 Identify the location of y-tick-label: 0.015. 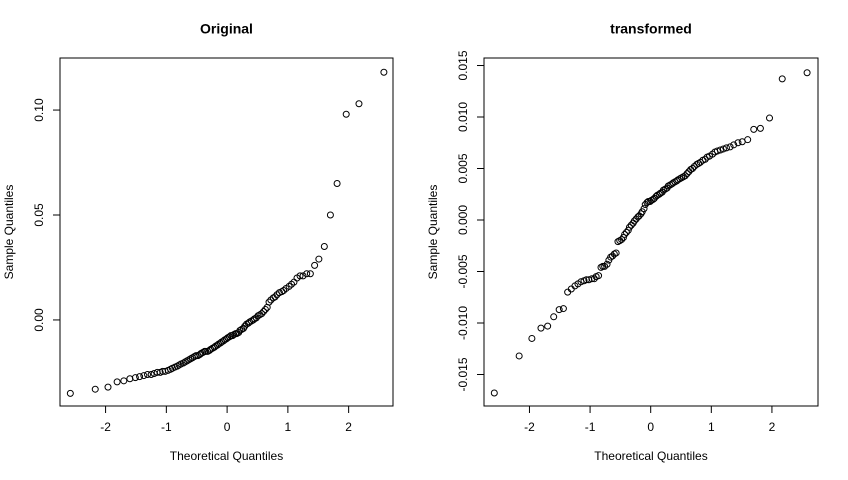
(463, 65).